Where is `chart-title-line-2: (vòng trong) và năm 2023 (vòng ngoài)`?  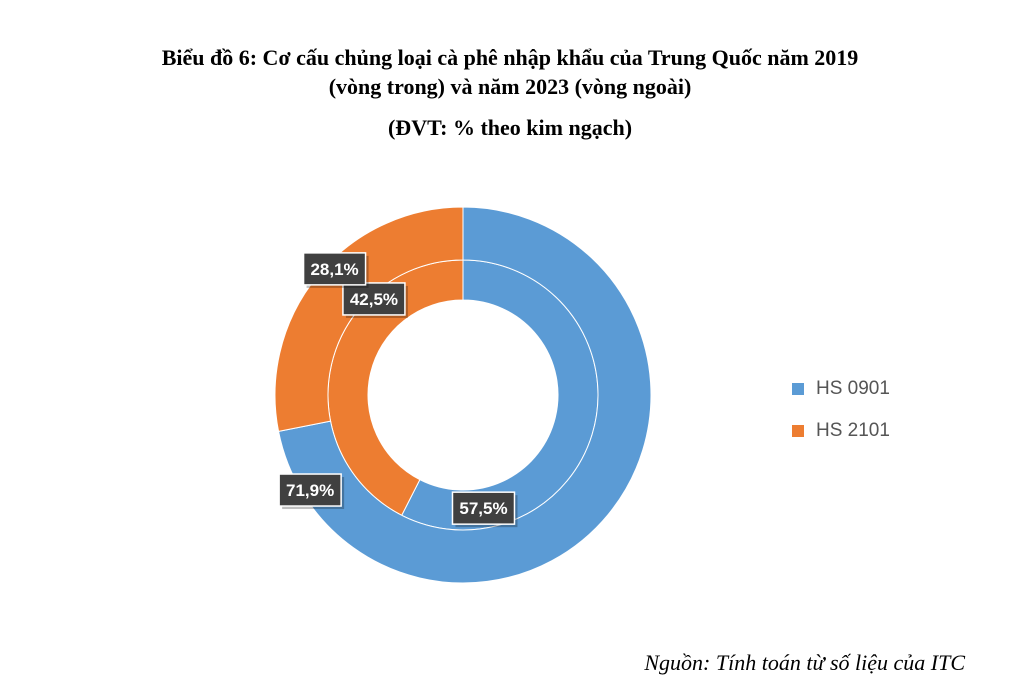 chart-title-line-2: (vòng trong) và năm 2023 (vòng ngoài) is located at coordinates (510, 86).